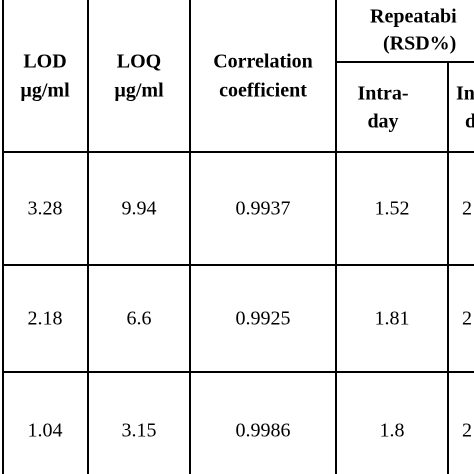  I want to click on data-cell: 1.04, so click(45, 431).